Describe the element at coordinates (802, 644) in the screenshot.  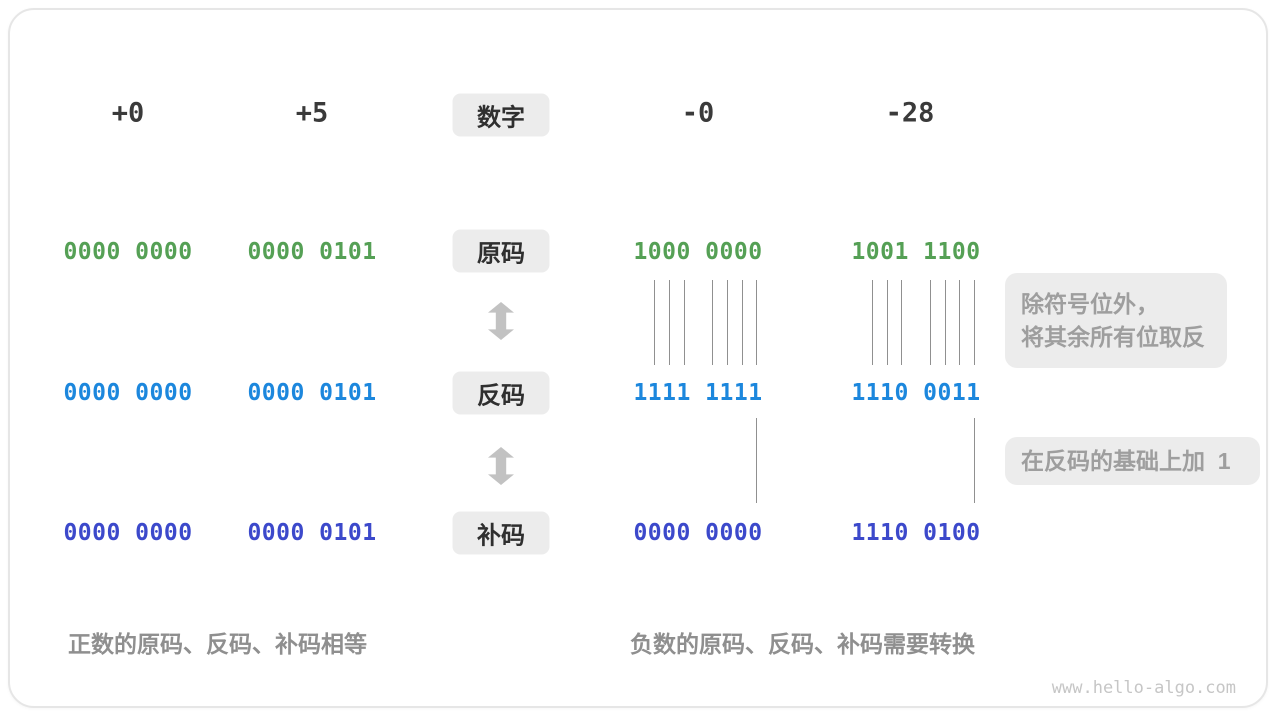
I see `negative-numbers-caption: 负数的原码、反码、补码需要转换` at that location.